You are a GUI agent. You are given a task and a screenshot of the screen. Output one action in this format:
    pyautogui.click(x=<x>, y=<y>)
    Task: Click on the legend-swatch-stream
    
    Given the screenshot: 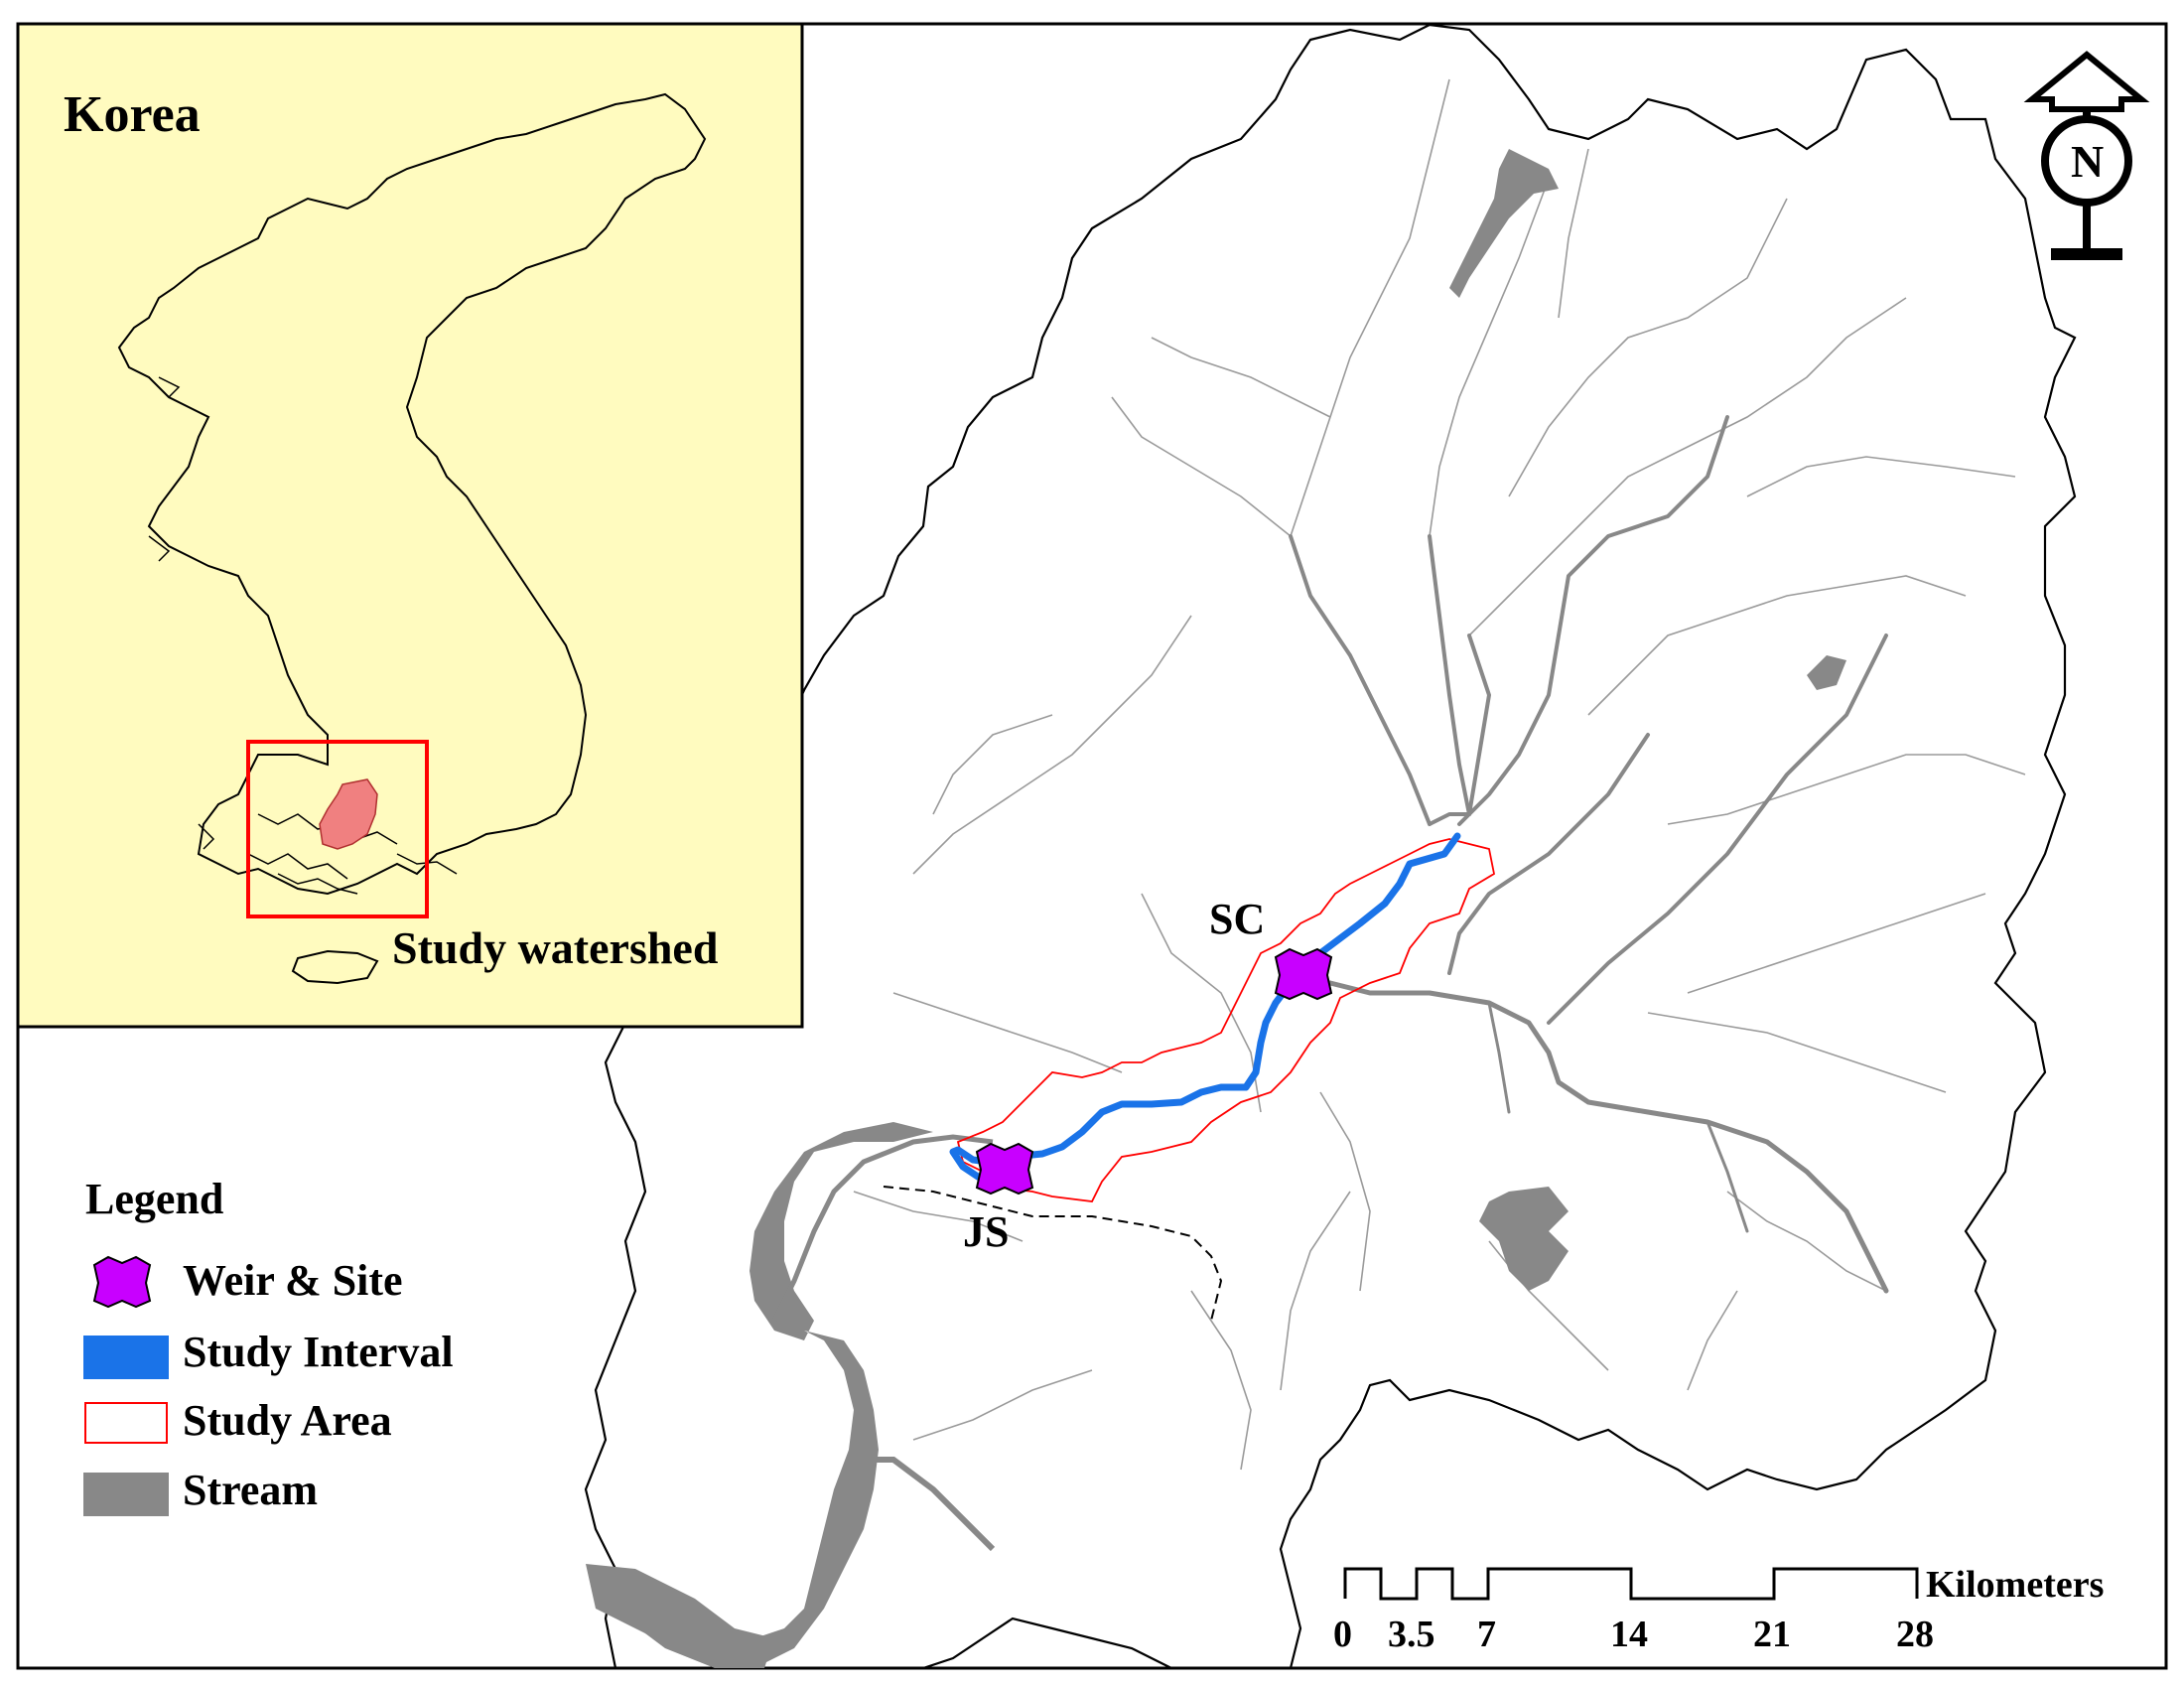 What is the action you would take?
    pyautogui.click(x=126, y=1494)
    